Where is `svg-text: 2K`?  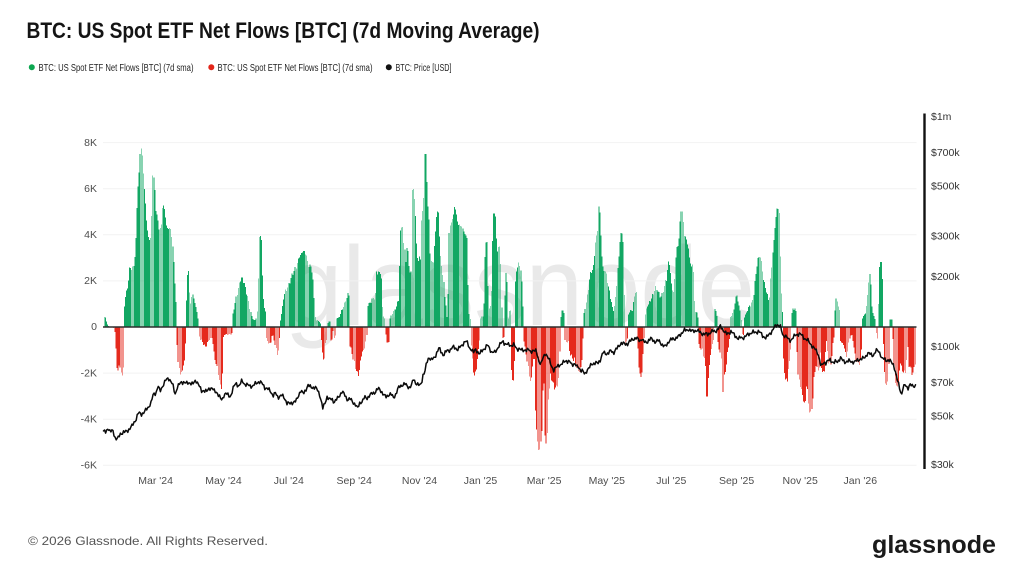
svg-text: 2K is located at coordinates (90, 281).